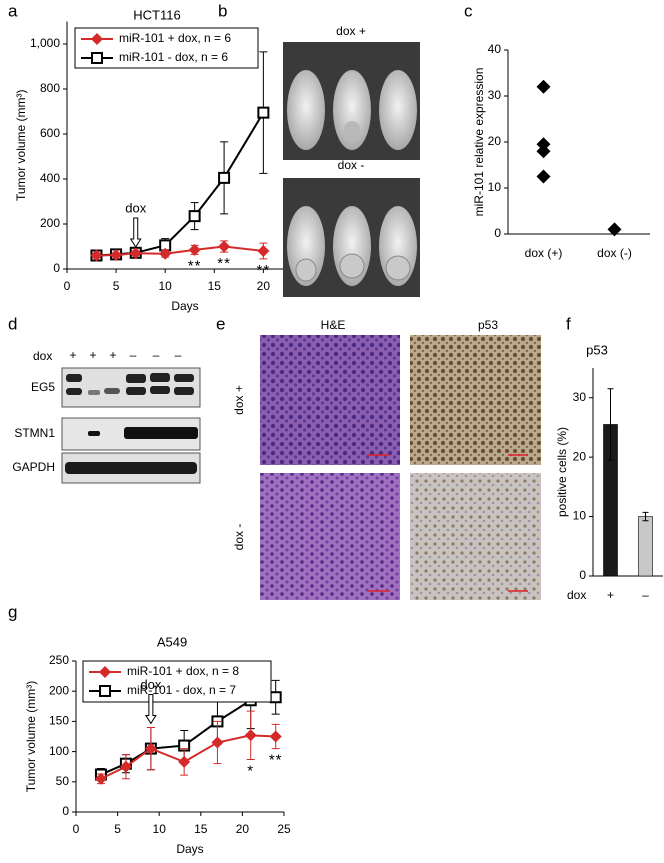 The image size is (664, 863). What do you see at coordinates (568, 323) in the screenshot?
I see `panel-letter: f` at bounding box center [568, 323].